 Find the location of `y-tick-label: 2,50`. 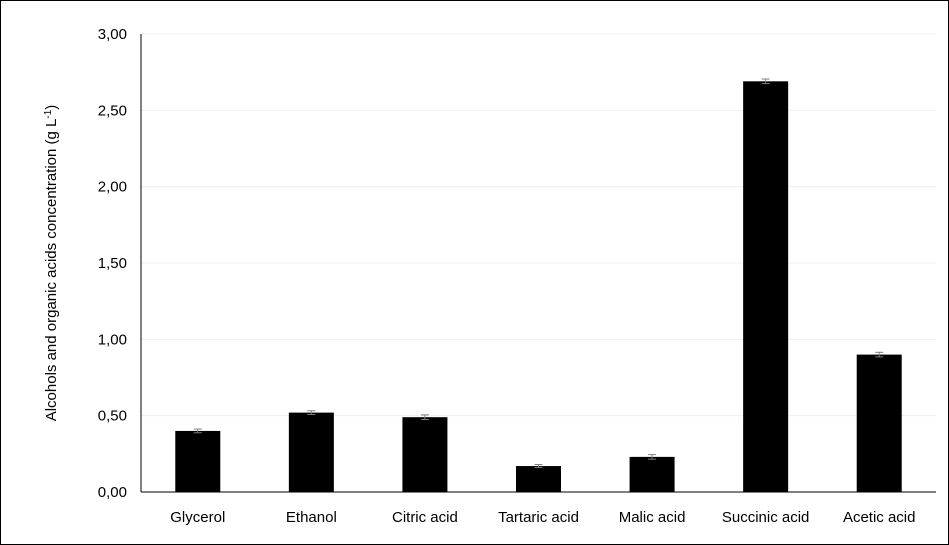

y-tick-label: 2,50 is located at coordinates (112, 110).